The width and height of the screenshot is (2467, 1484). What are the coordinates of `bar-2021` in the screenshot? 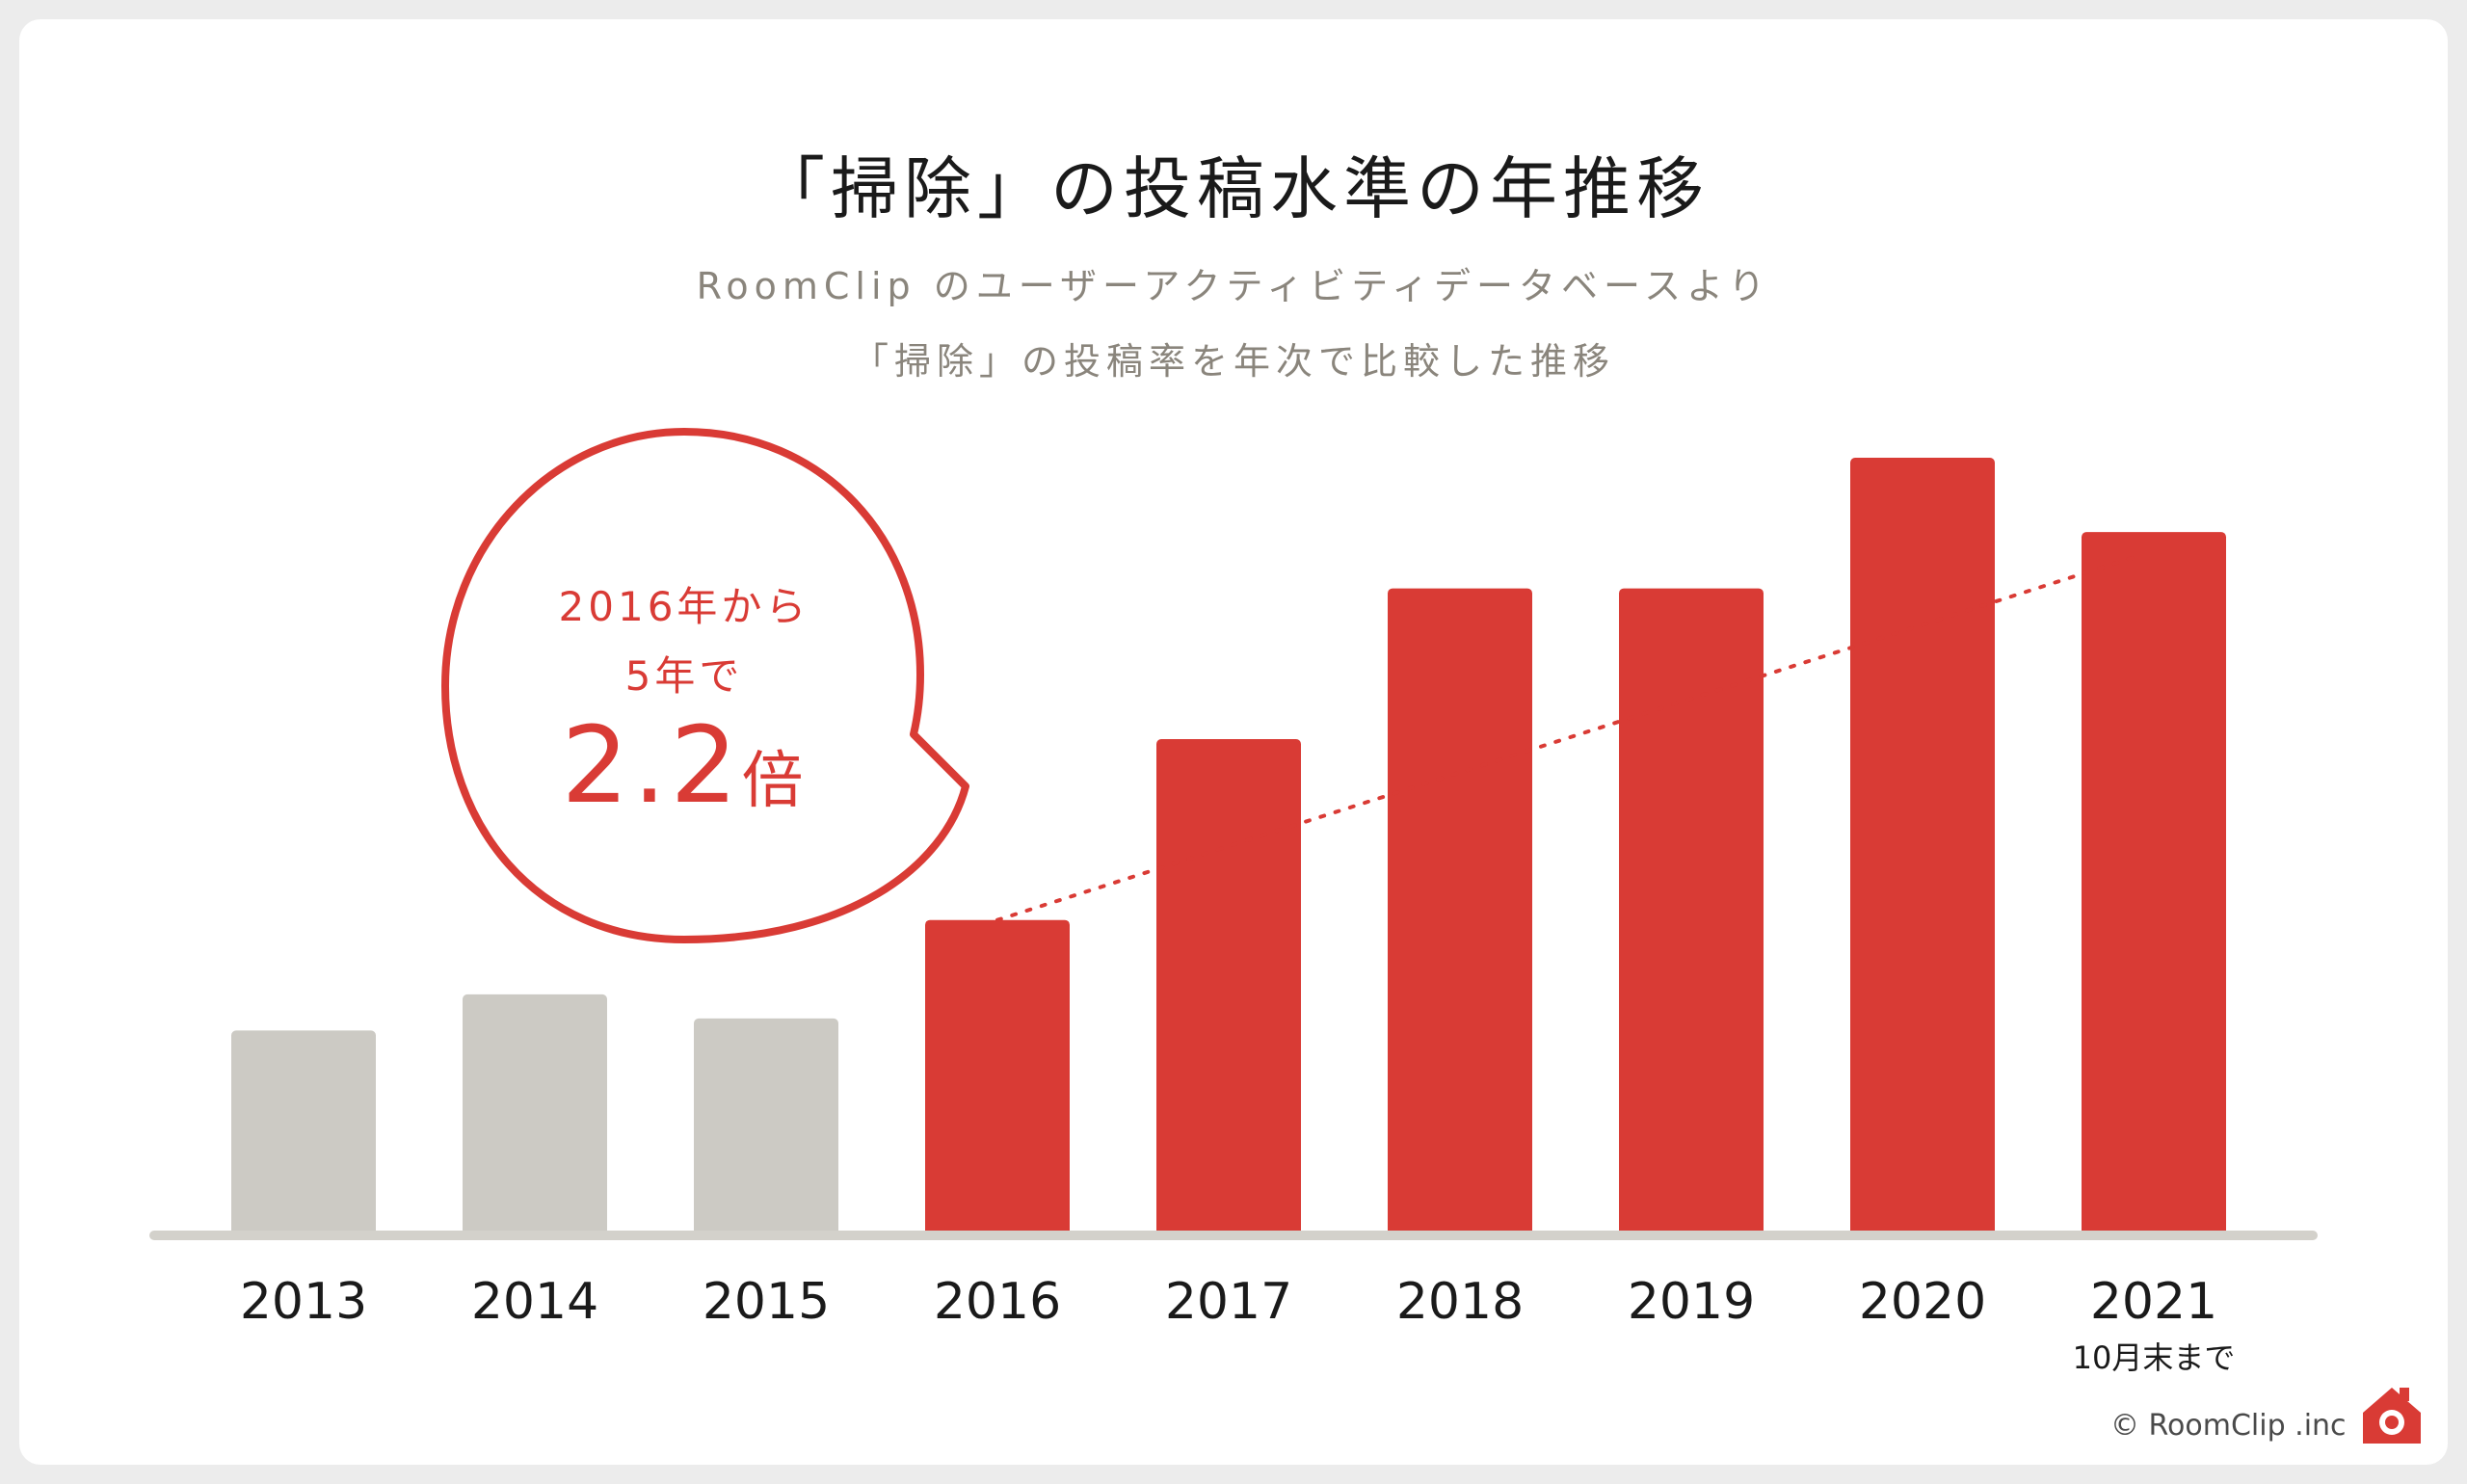 It's located at (2154, 883).